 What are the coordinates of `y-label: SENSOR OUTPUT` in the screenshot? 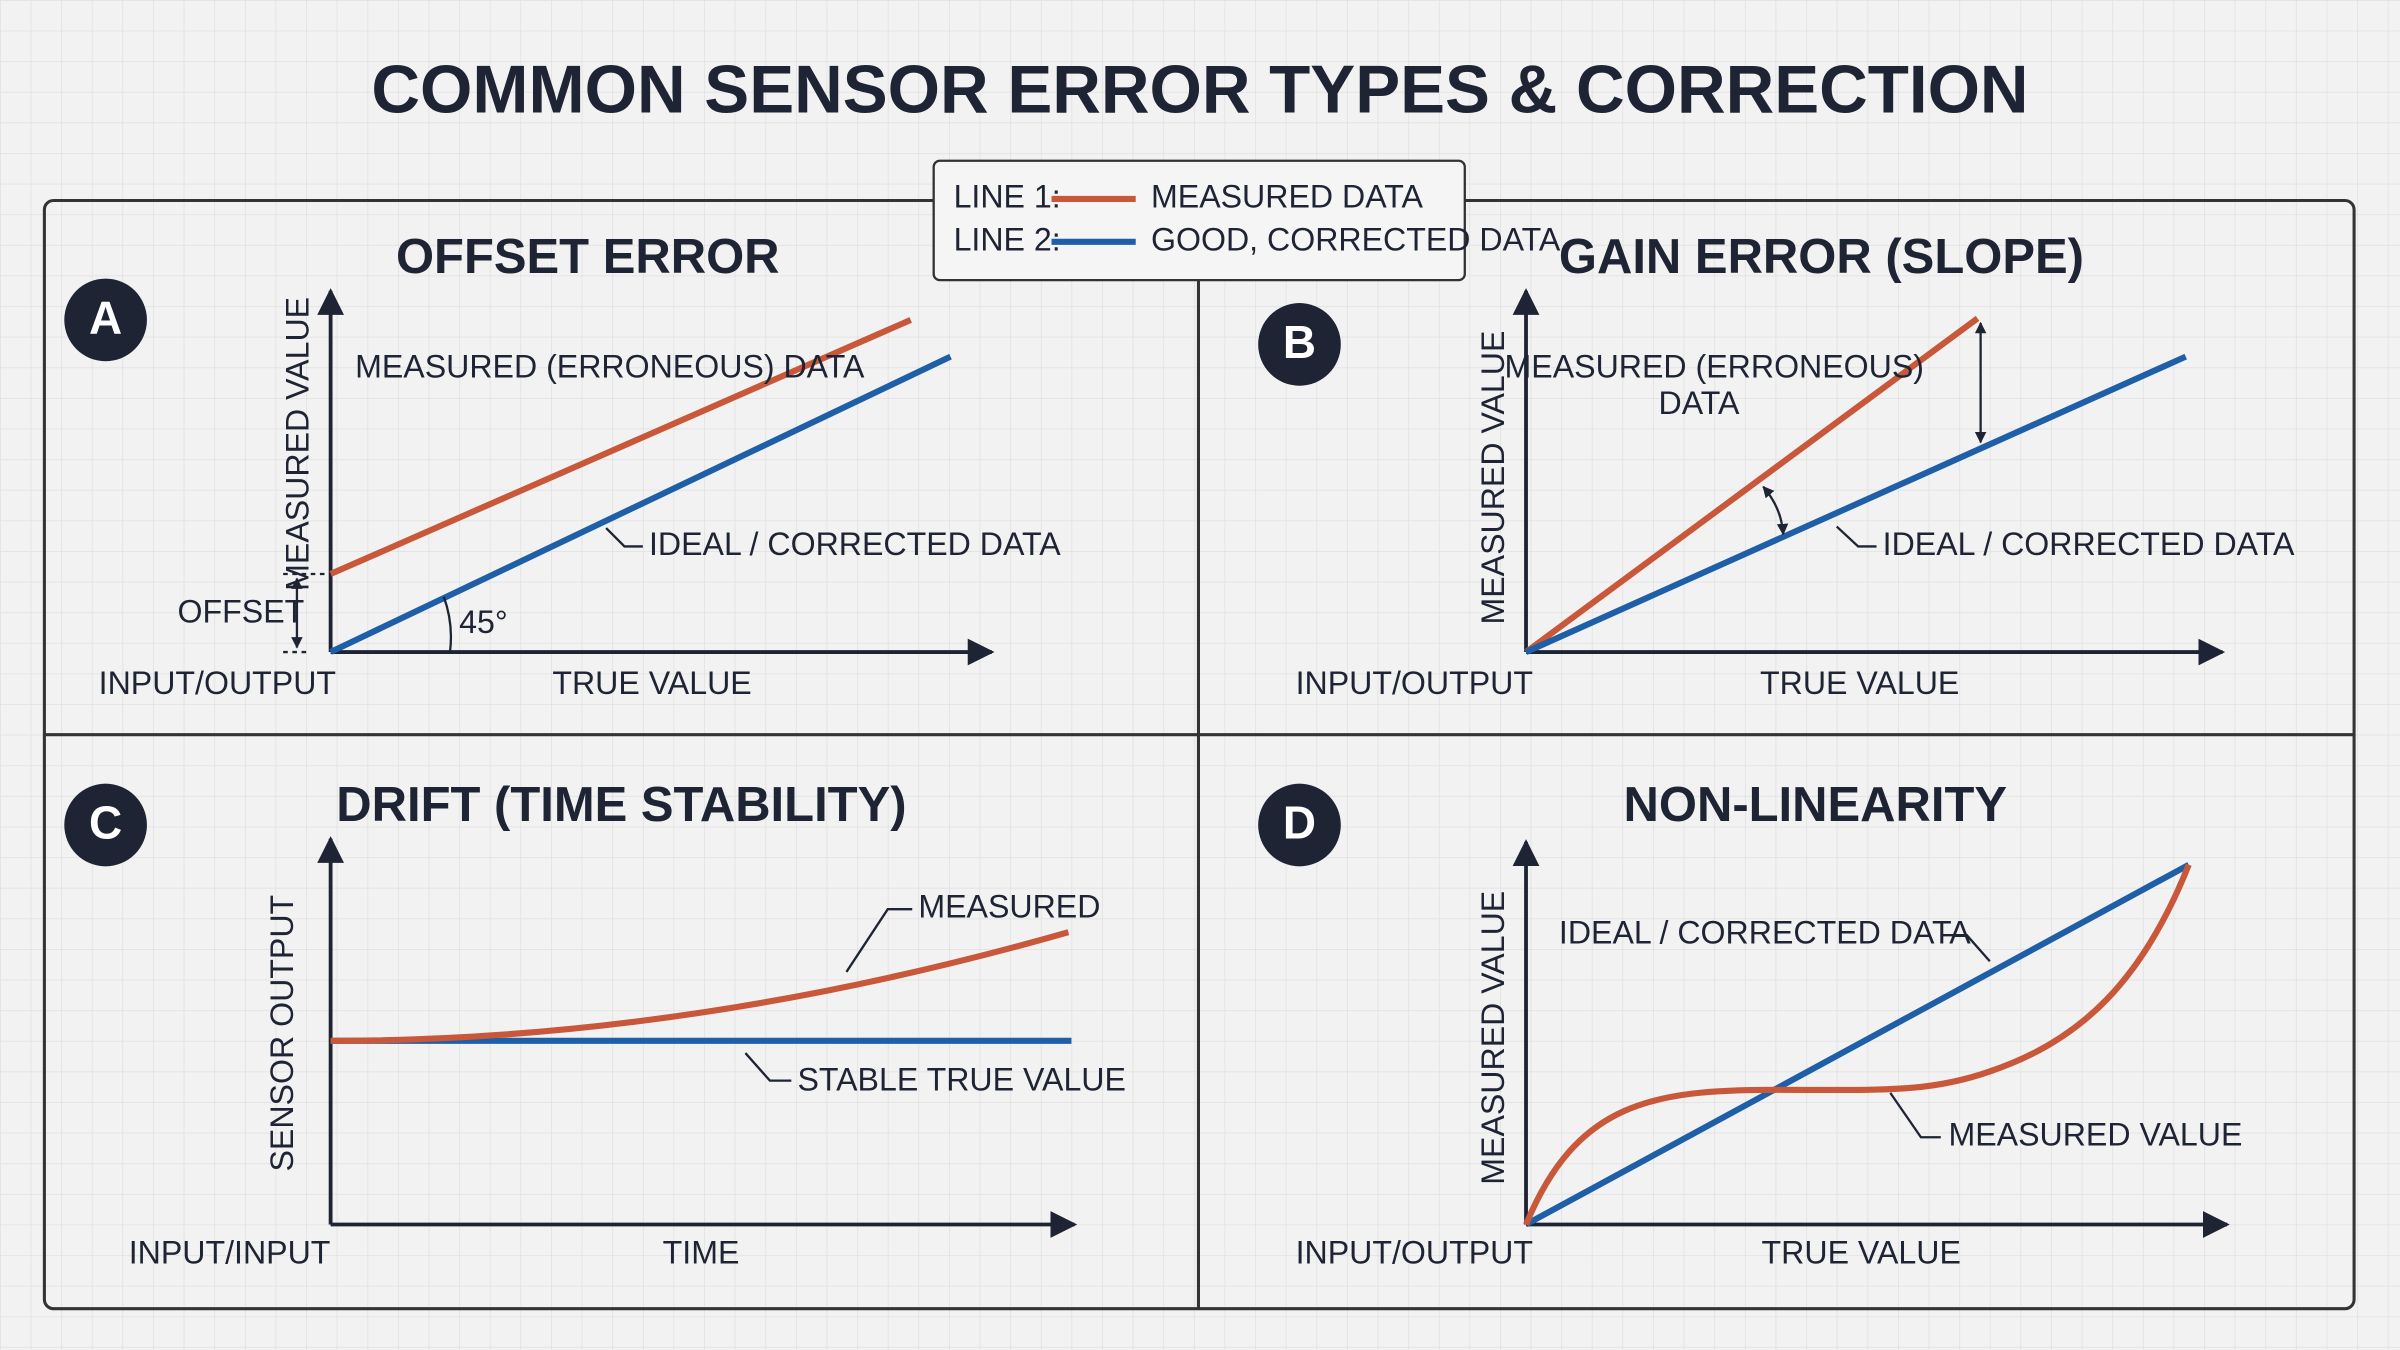 It's located at (282, 1033).